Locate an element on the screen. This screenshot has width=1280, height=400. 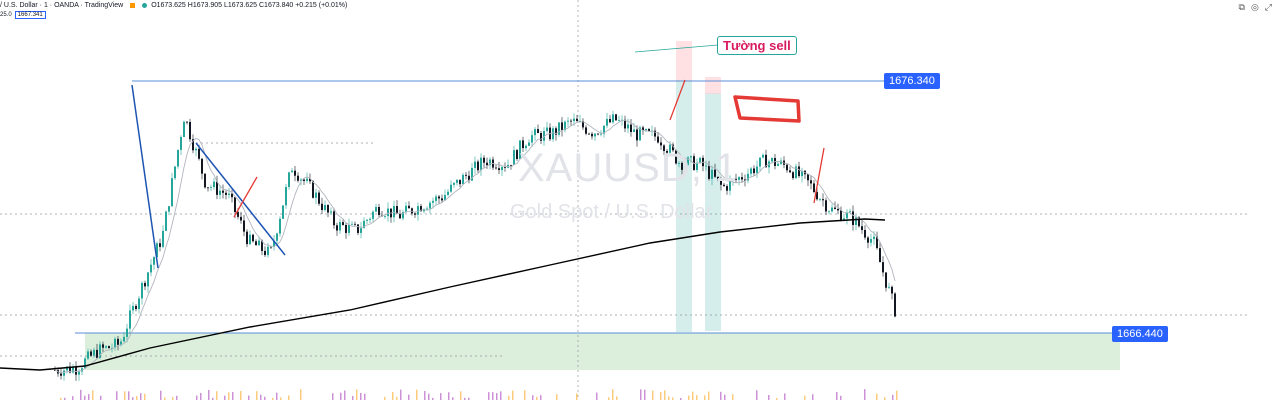
camera-icon: ◎ is located at coordinates (1254, 7).